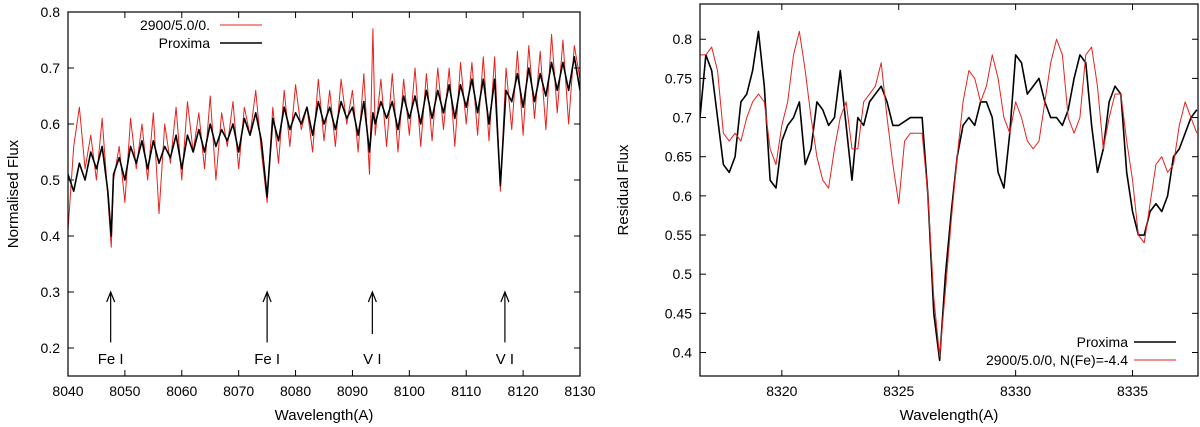 Image resolution: width=1200 pixels, height=427 pixels. Describe the element at coordinates (579, 391) in the screenshot. I see `x-tick-label: 8130` at that location.